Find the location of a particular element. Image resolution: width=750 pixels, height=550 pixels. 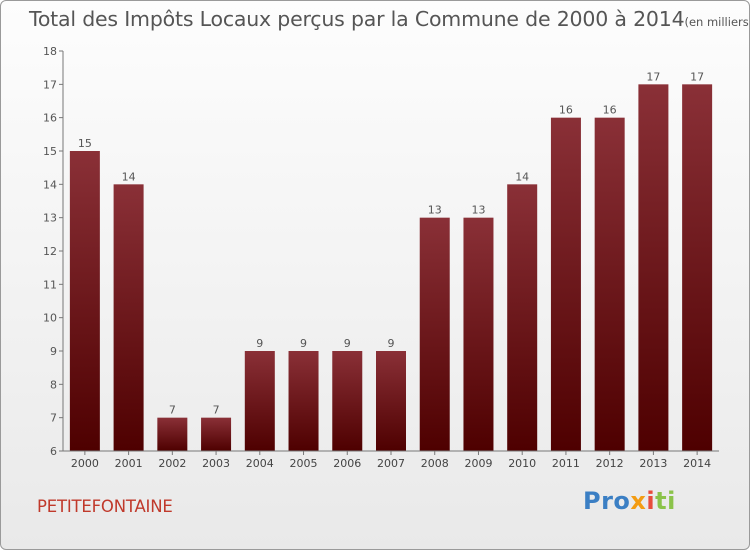

bar-2012 is located at coordinates (609, 284).